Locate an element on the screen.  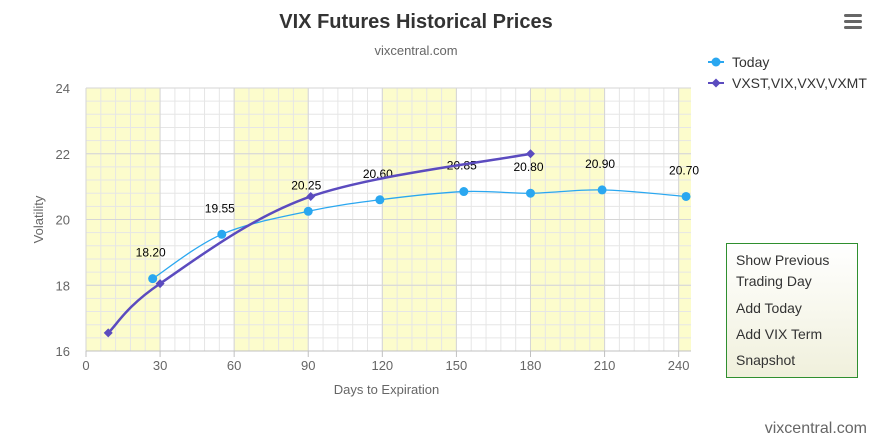
credit-link: vixcentral.com is located at coordinates (815, 428).